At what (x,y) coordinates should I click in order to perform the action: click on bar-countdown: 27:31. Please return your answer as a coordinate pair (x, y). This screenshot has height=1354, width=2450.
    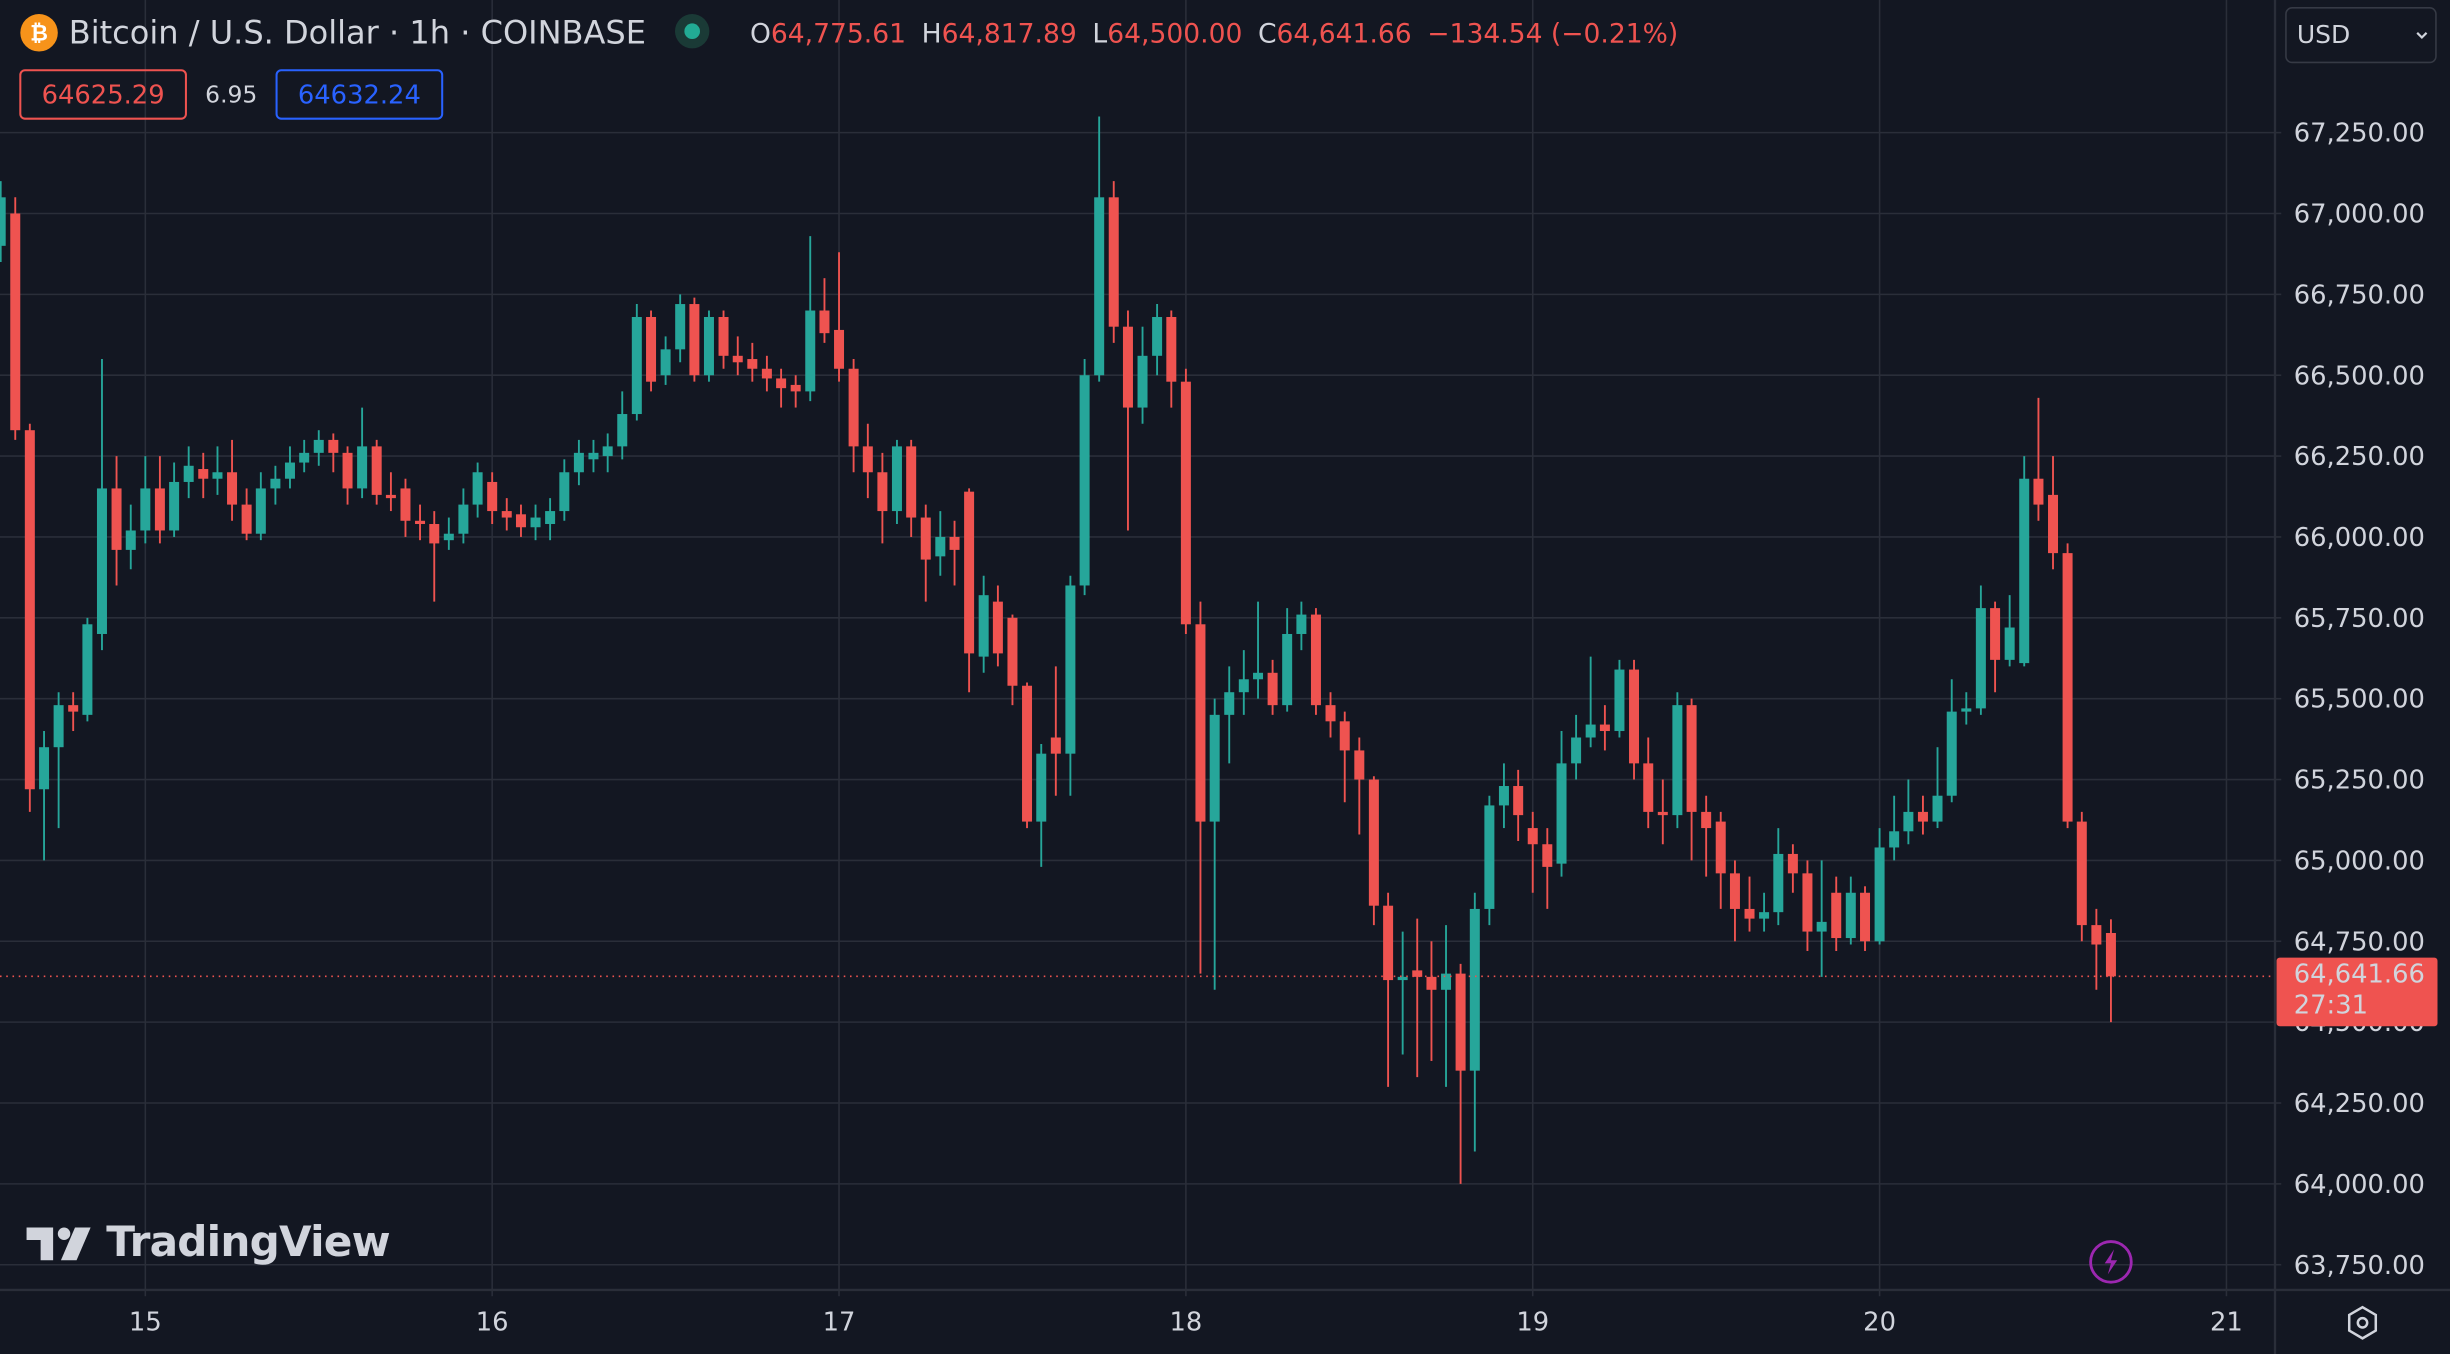
    Looking at the image, I should click on (2331, 1005).